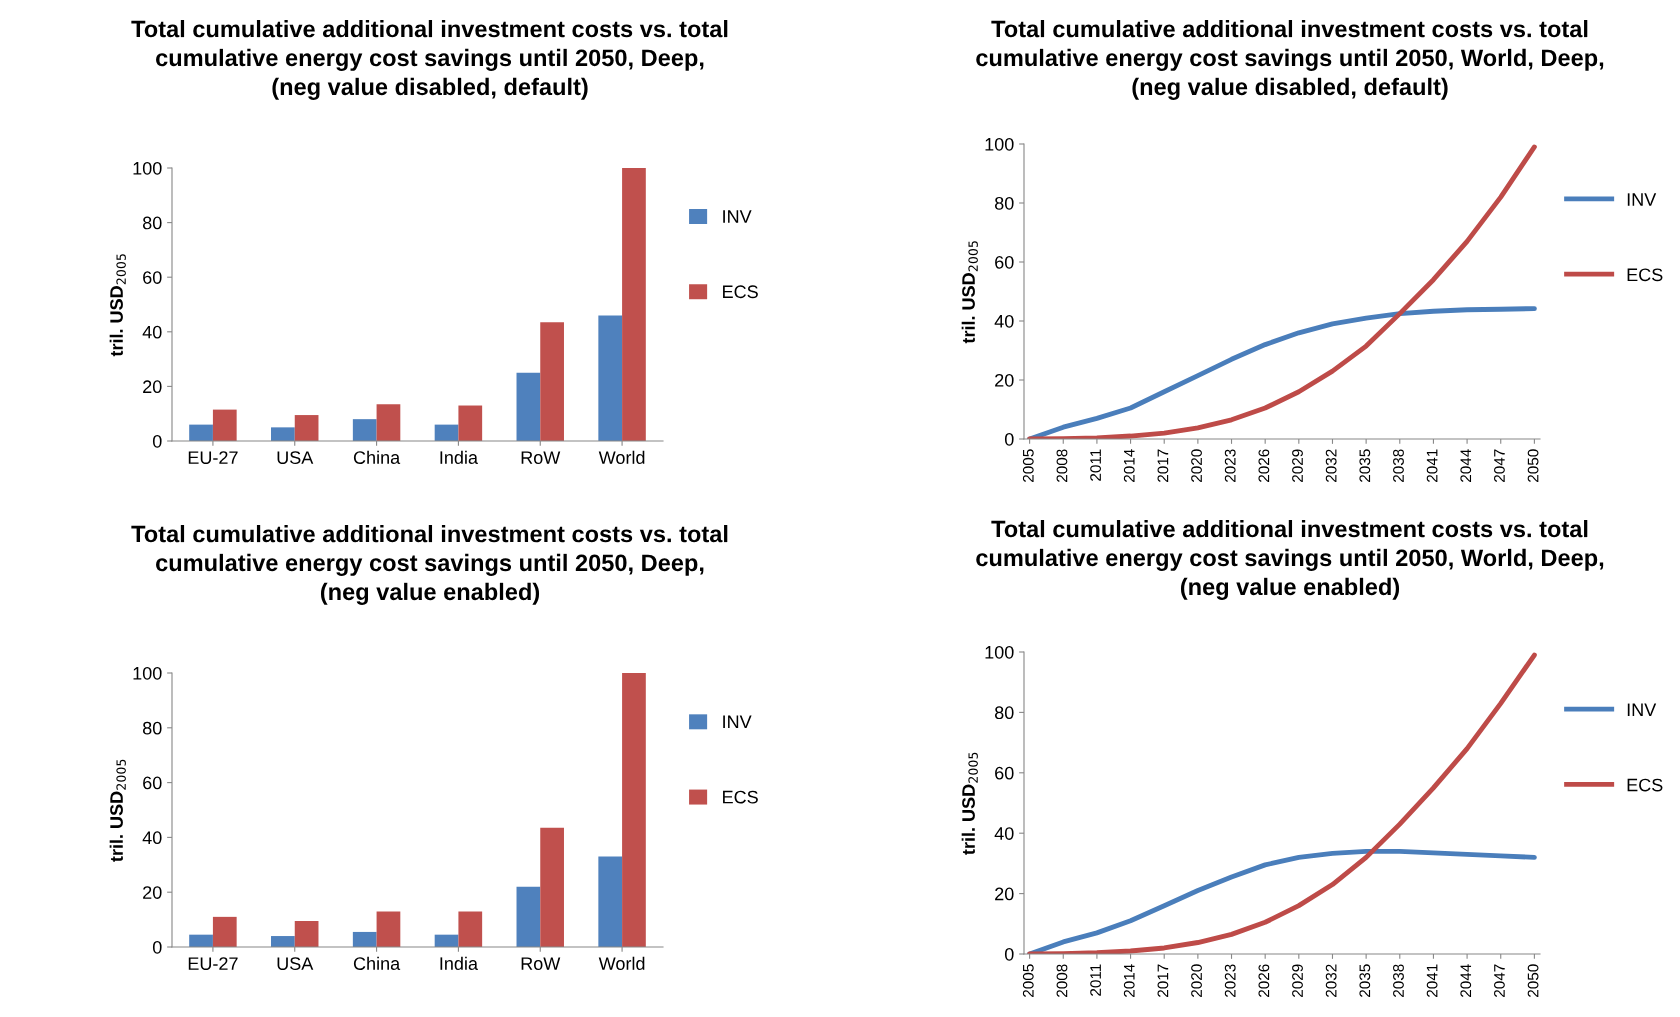 This screenshot has height=1017, width=1680. I want to click on x-tick-label: RoW, so click(541, 963).